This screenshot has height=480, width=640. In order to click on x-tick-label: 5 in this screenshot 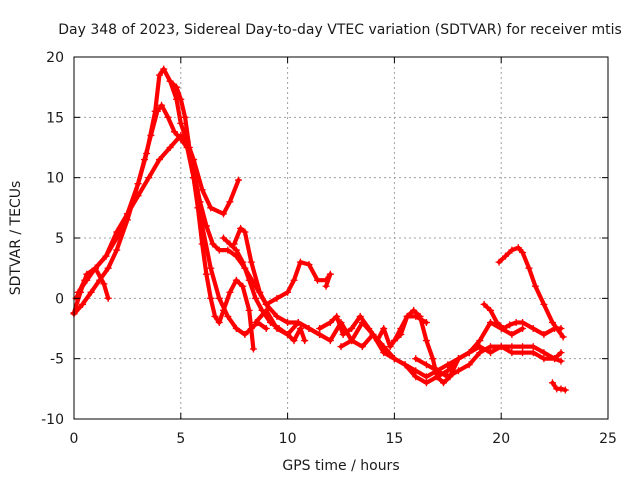, I will do `click(180, 439)`.